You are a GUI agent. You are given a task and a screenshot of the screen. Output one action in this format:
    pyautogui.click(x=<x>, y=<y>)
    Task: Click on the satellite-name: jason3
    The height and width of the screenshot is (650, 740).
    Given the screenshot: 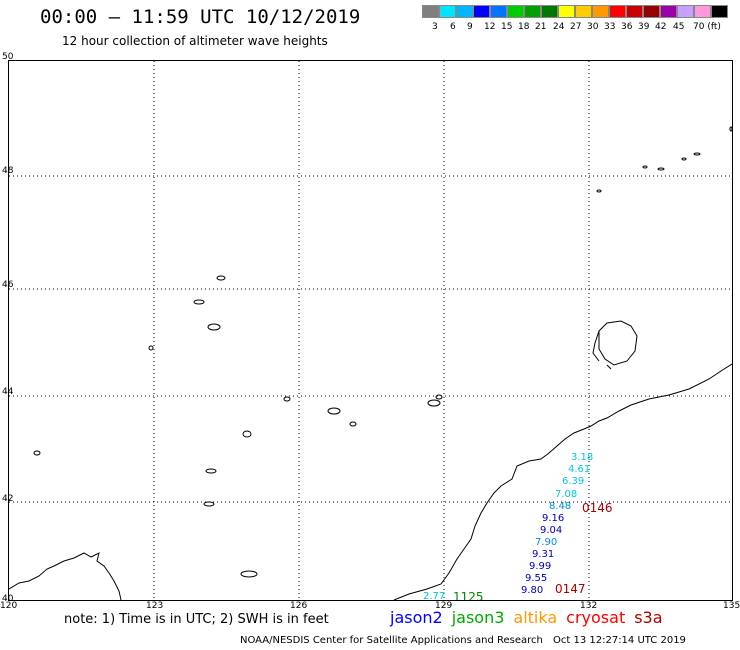 What is the action you would take?
    pyautogui.click(x=478, y=617)
    